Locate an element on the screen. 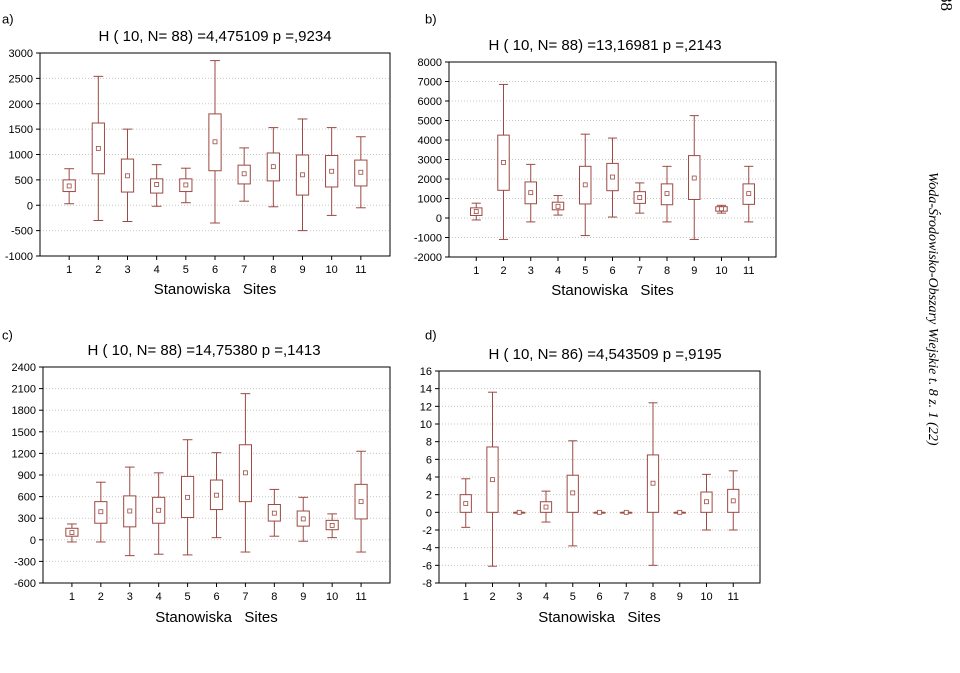 This screenshot has height=673, width=960. y-tick-label: 1500 is located at coordinates (24, 433).